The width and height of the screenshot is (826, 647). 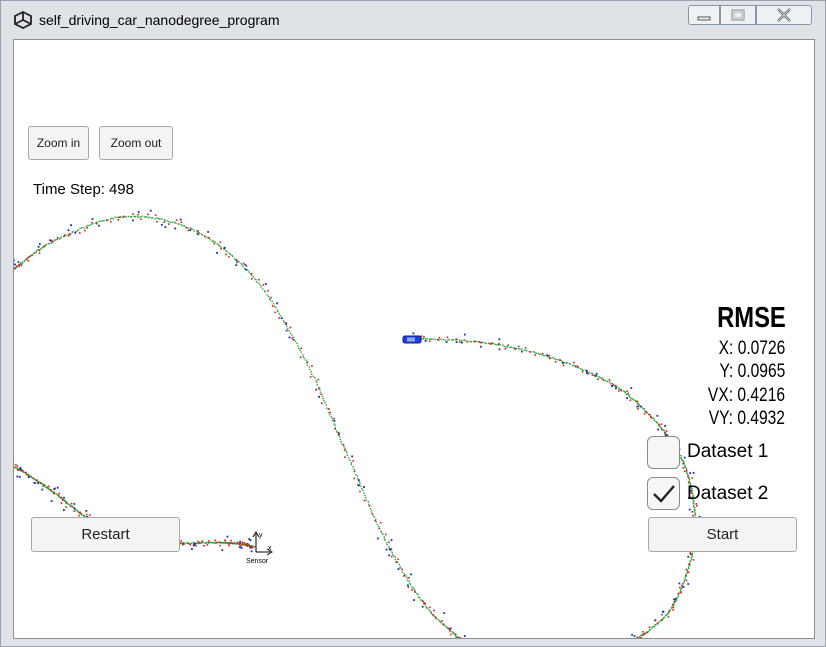 What do you see at coordinates (663, 452) in the screenshot?
I see `dataset-1-checkbox` at bounding box center [663, 452].